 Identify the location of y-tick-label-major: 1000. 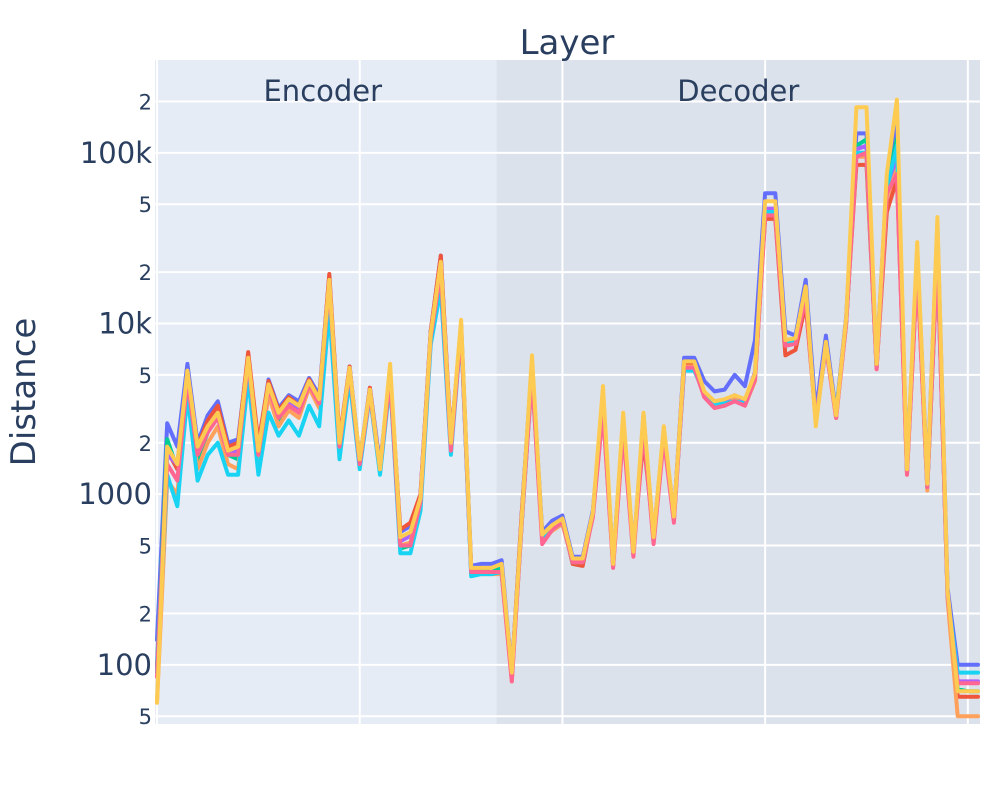
(115, 494).